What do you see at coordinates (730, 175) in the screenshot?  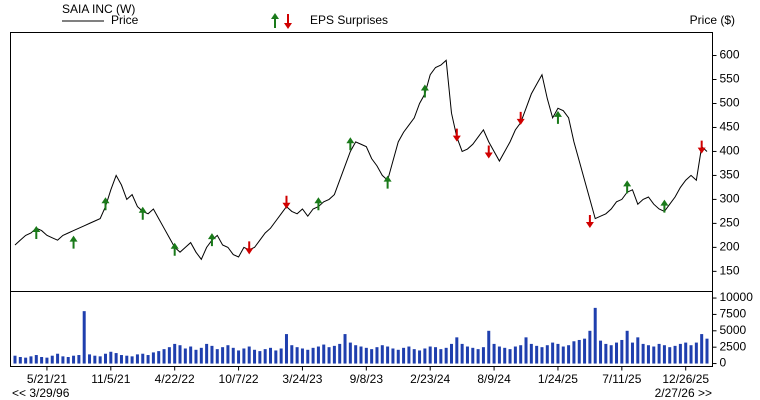 I see `y-tick-label: 350` at bounding box center [730, 175].